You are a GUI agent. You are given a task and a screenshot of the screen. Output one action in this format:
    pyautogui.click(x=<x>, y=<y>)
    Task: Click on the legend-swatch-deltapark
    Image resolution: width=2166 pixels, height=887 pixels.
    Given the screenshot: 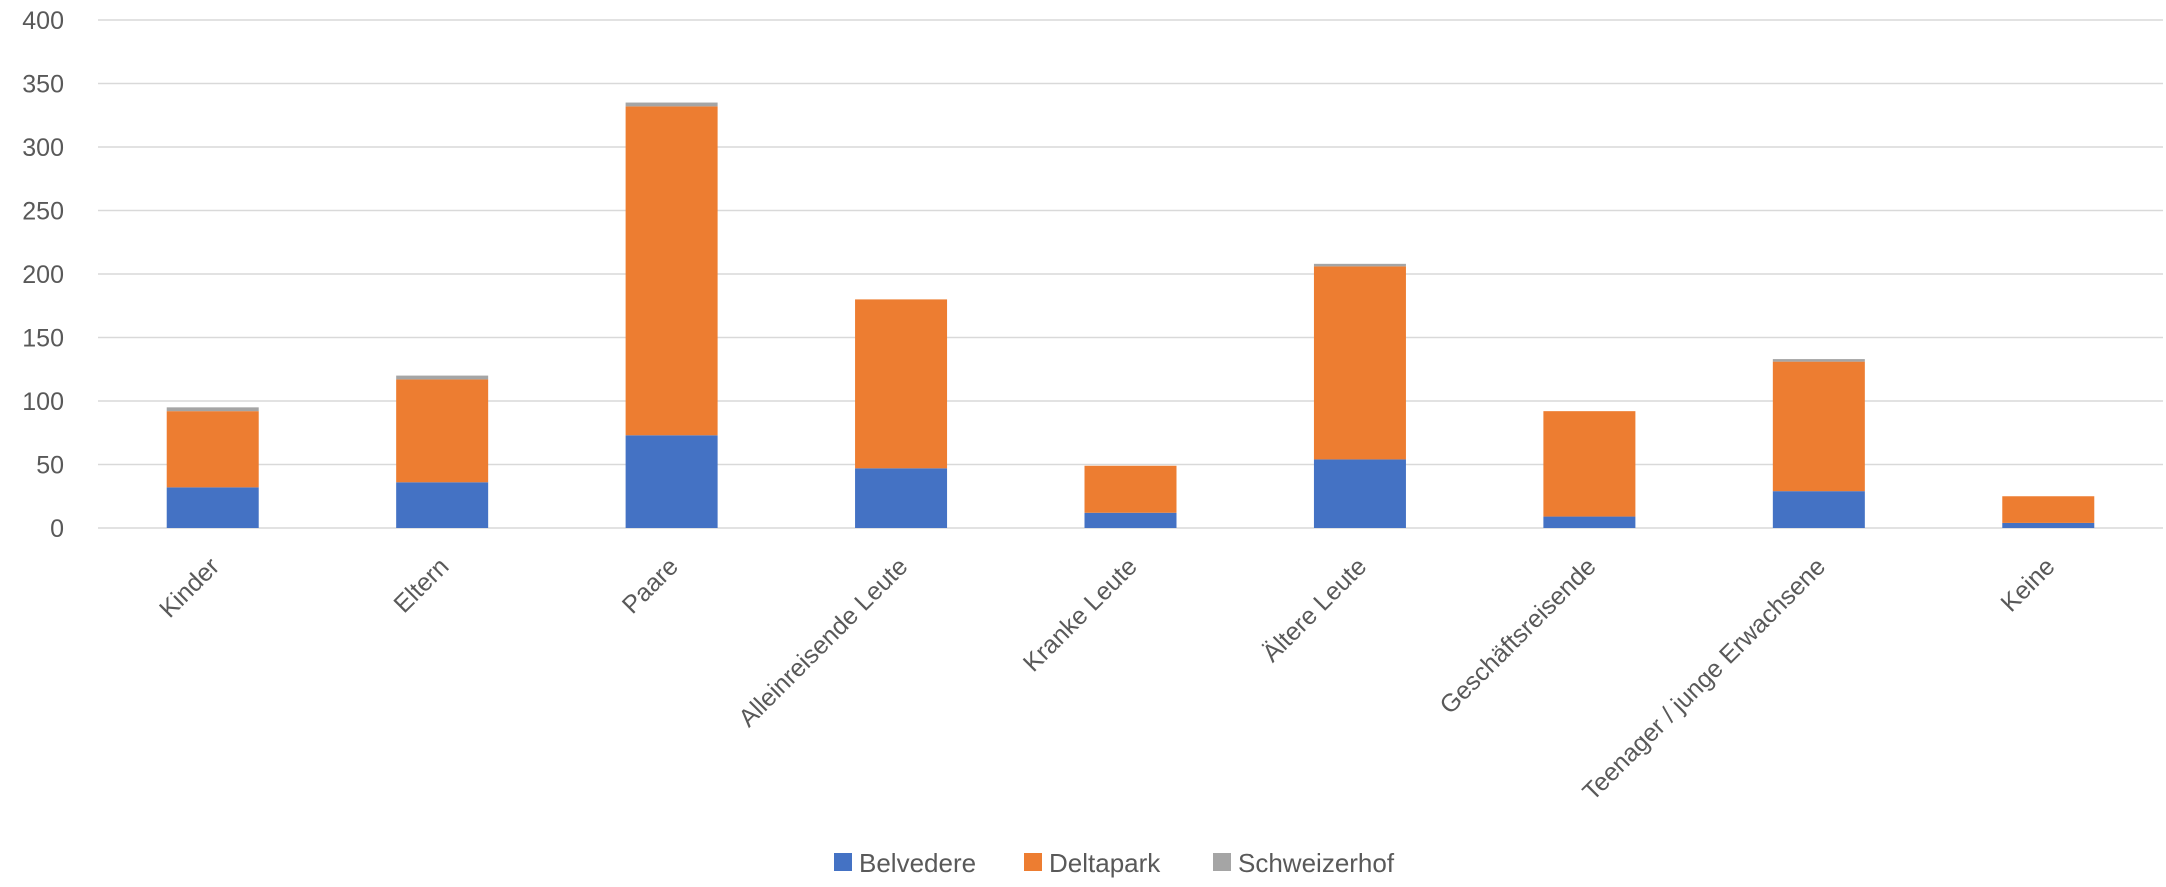 What is the action you would take?
    pyautogui.click(x=1033, y=862)
    